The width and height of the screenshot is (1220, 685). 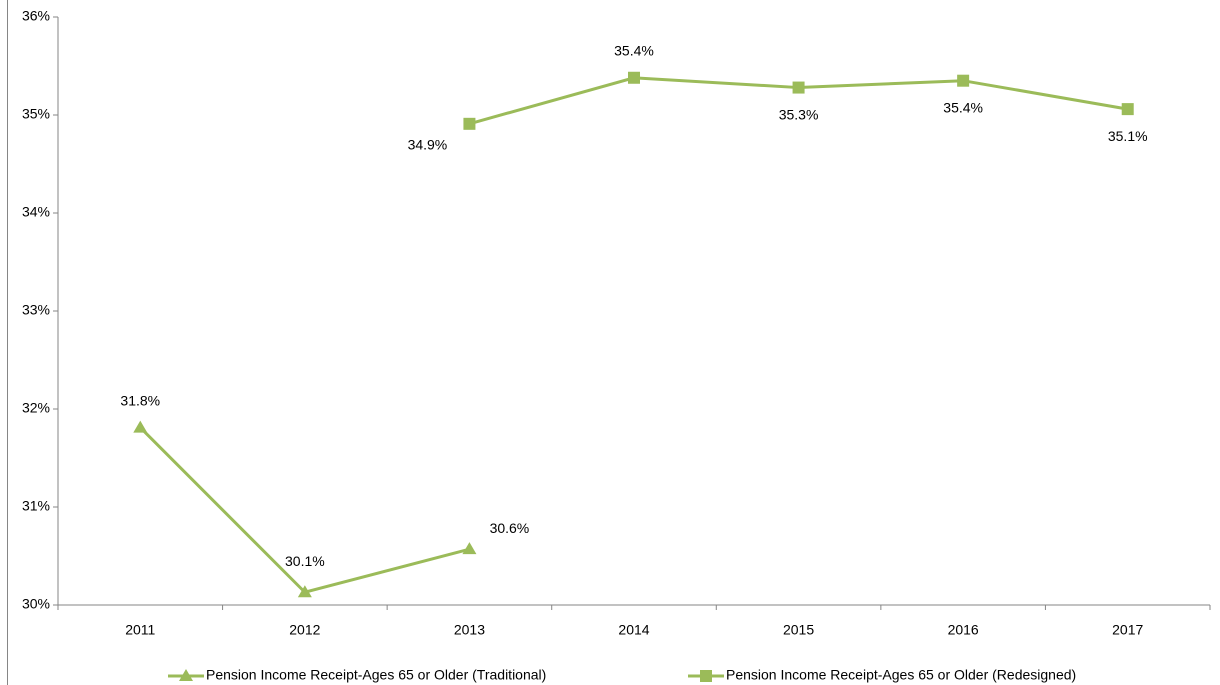 What do you see at coordinates (963, 630) in the screenshot?
I see `x-tick-label: 2016` at bounding box center [963, 630].